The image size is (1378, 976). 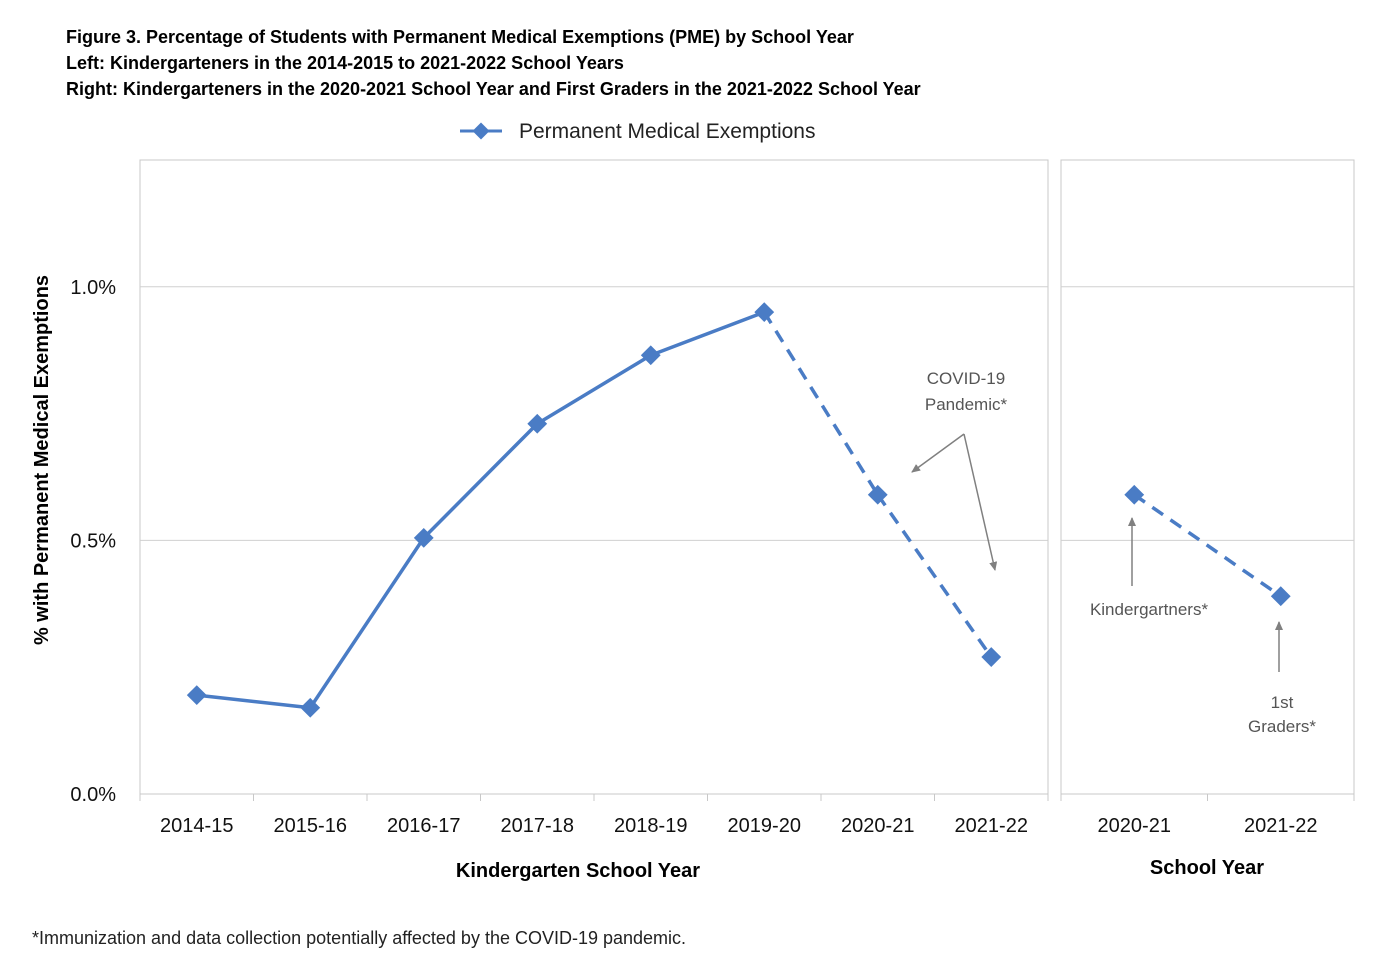 I want to click on left-x-tick-label: 2021-22, so click(x=991, y=826).